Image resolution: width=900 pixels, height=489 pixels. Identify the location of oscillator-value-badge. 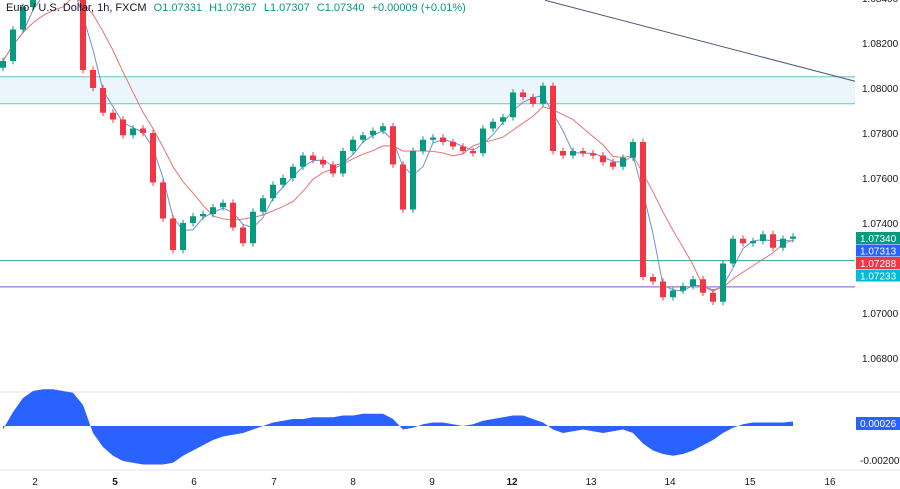
(878, 423).